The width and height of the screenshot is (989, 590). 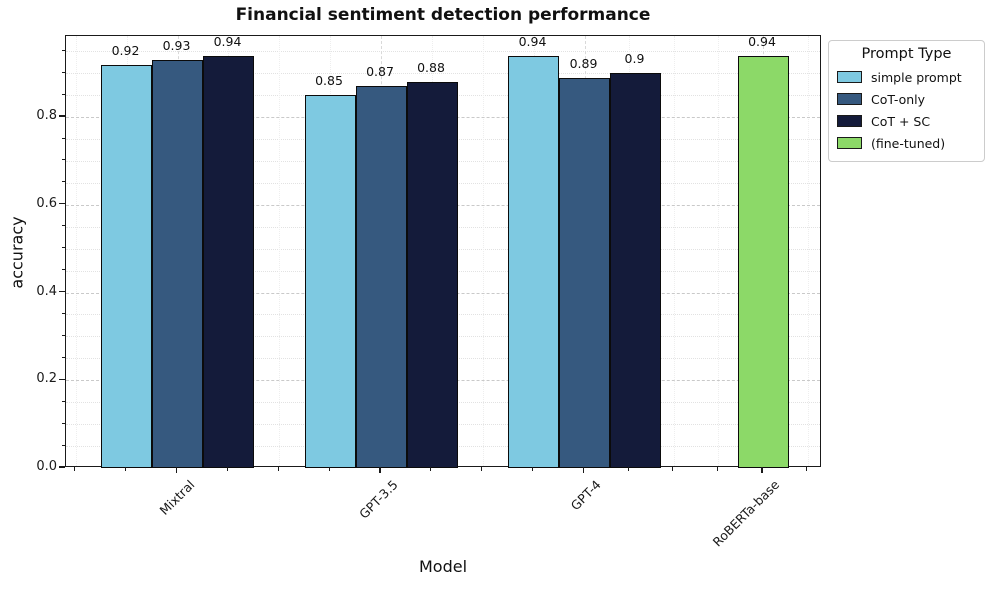 I want to click on legend-item: simple prompt, so click(x=906, y=77).